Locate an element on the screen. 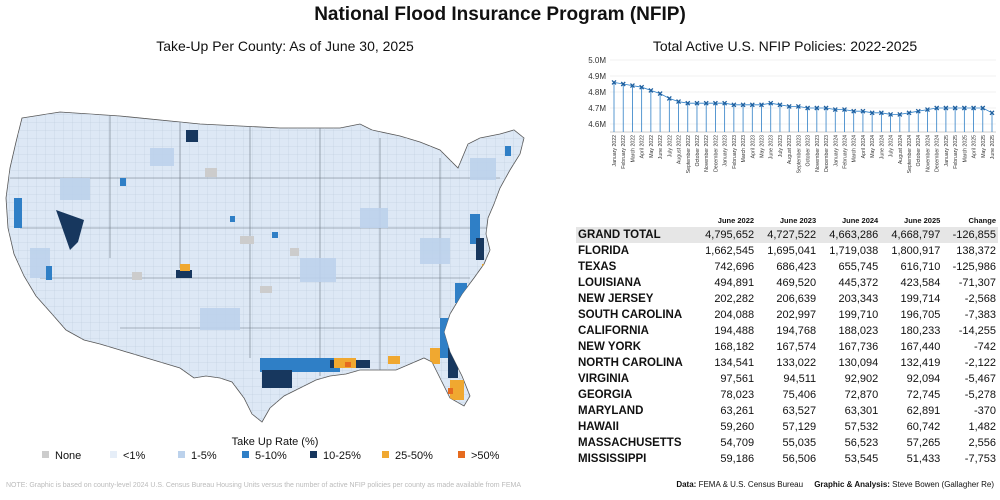 This screenshot has width=1000, height=500. state-name-cell: SOUTH CAROLINA is located at coordinates (630, 315).